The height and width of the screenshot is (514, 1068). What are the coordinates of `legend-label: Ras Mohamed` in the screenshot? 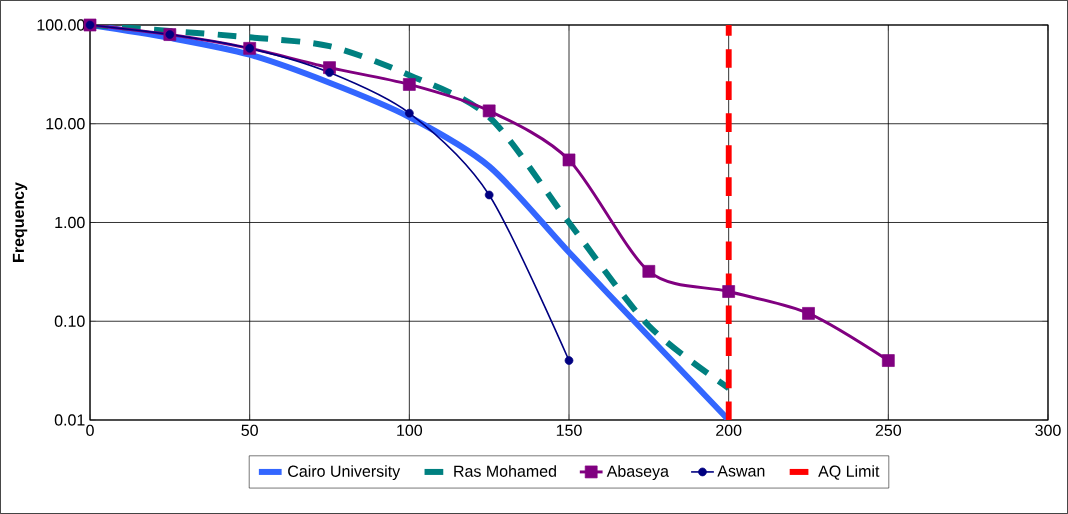 It's located at (505, 471).